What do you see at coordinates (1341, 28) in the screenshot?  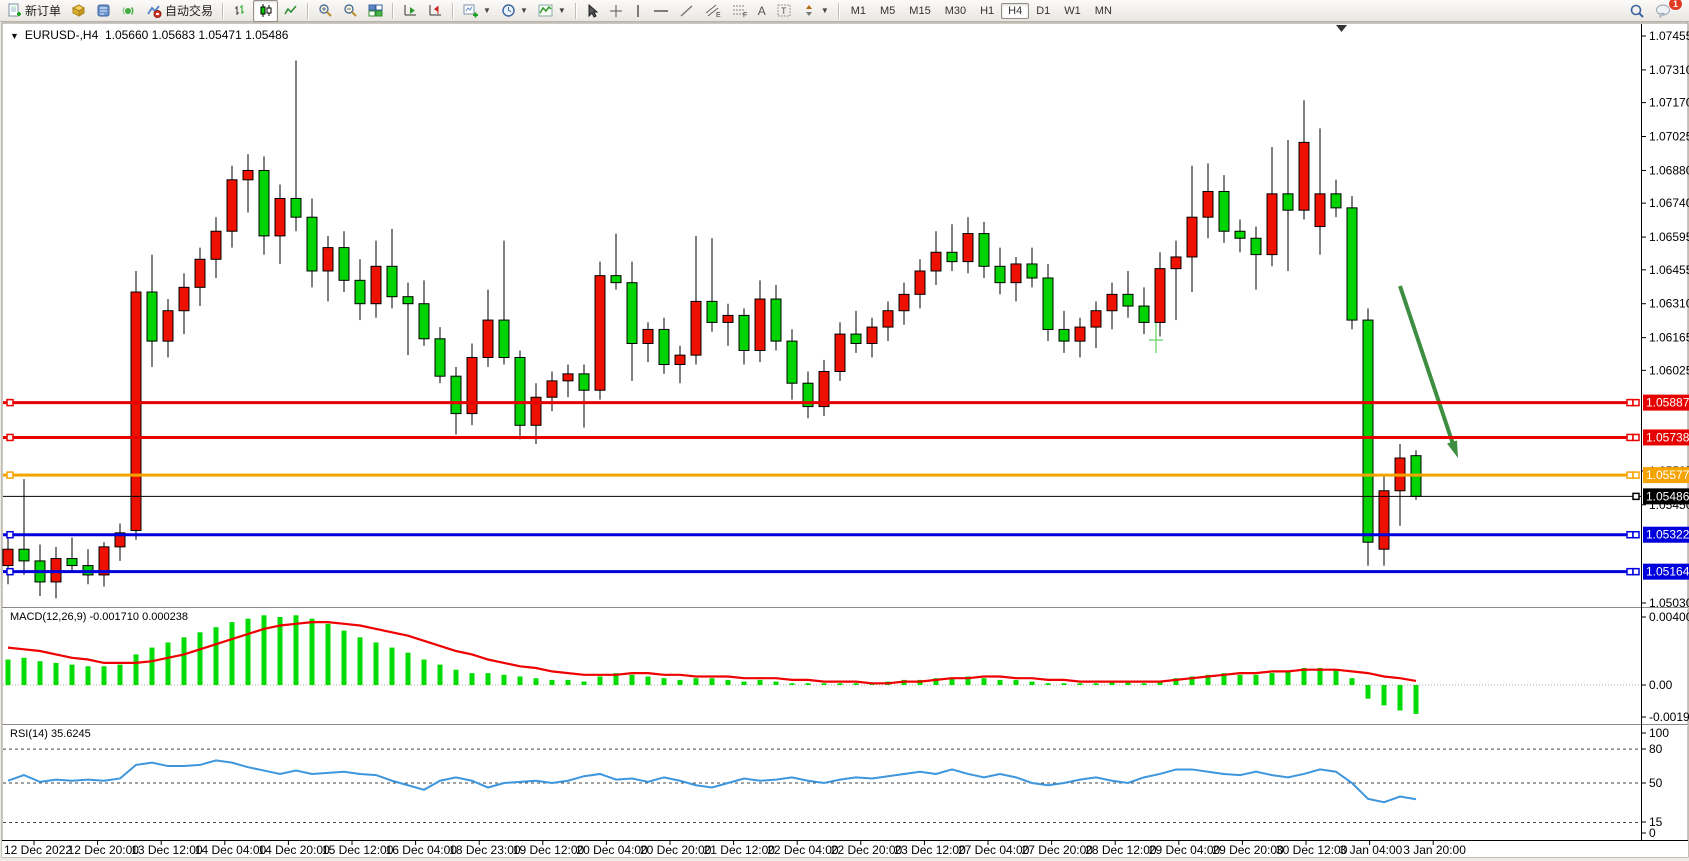 I see `chart-shift-marker` at bounding box center [1341, 28].